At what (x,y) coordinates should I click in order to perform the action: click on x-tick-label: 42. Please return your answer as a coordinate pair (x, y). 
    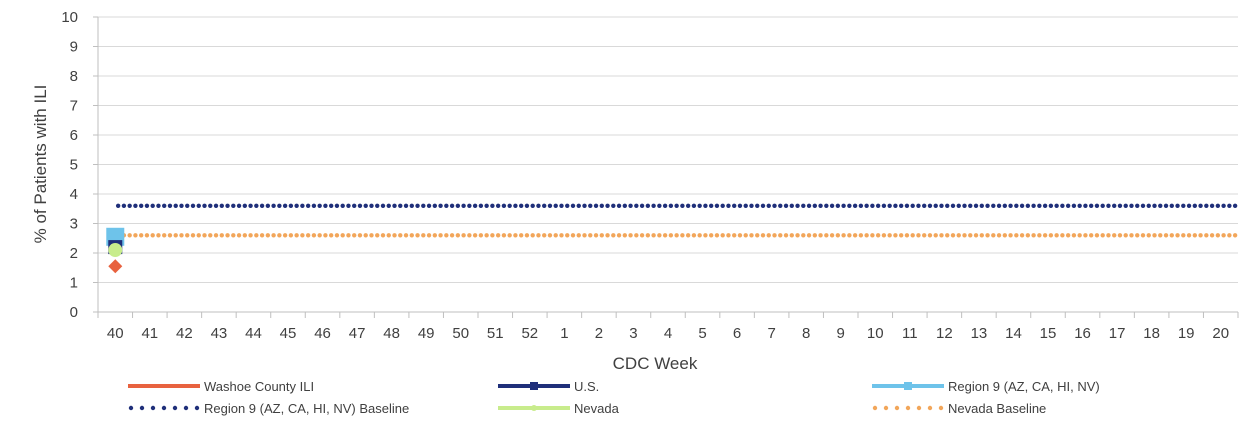
    Looking at the image, I should click on (184, 333).